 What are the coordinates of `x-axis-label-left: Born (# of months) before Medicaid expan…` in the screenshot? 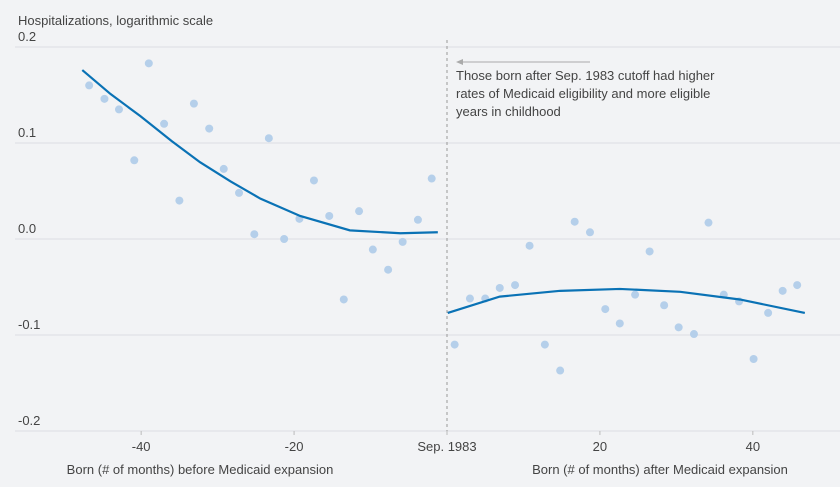 It's located at (200, 469).